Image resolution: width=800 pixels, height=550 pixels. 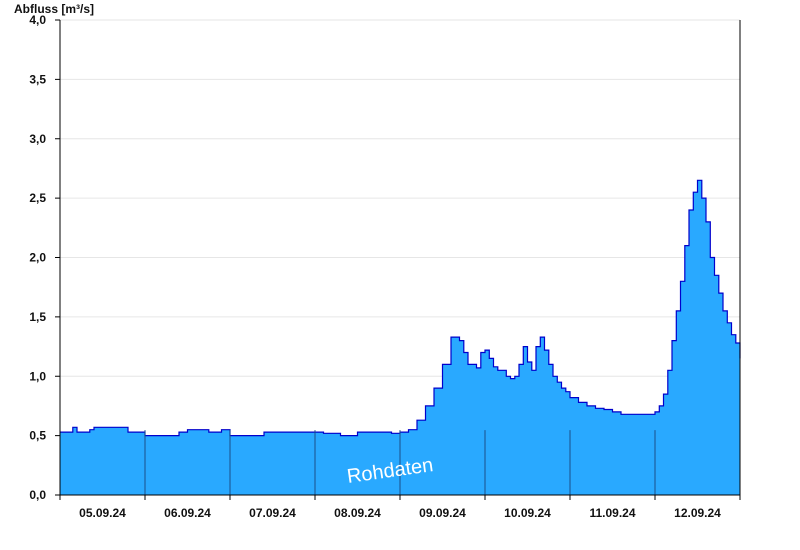 What do you see at coordinates (612, 513) in the screenshot?
I see `x-tick-label: 11.09.24` at bounding box center [612, 513].